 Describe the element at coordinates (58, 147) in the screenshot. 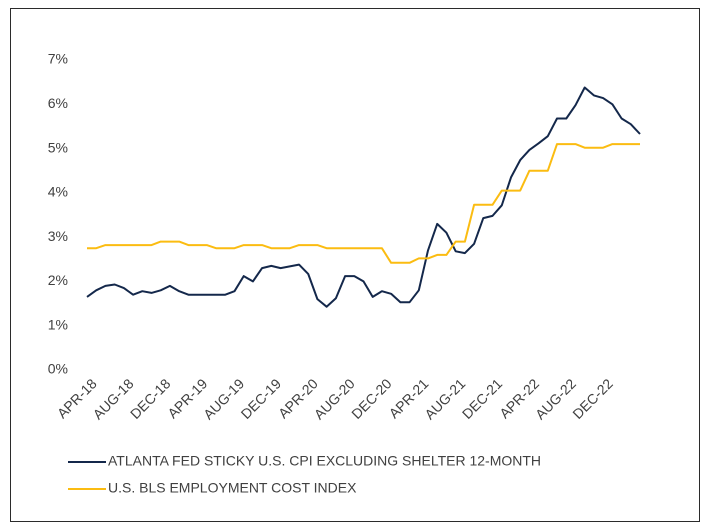

I see `y-tick-label: 5%` at that location.